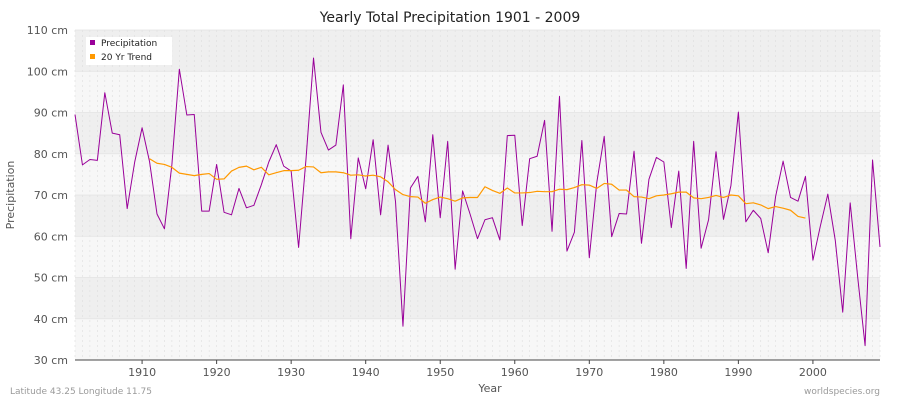 This screenshot has width=900, height=400. Describe the element at coordinates (477, 369) in the screenshot. I see `x-tick-labels: 1910 1920 1930 1940 1950 1960 1970 1980 1990 2000` at that location.